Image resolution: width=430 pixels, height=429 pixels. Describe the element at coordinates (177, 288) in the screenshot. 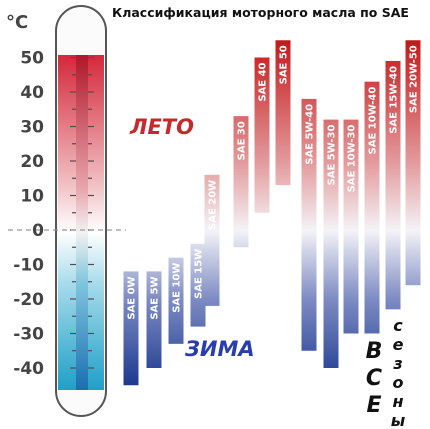

I see `bar-label: SAE 10W` at that location.